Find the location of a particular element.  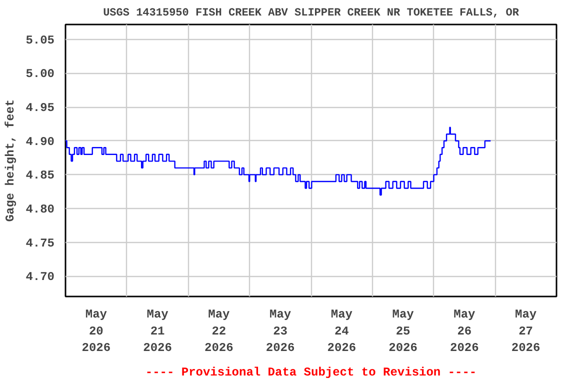

chart-title: USGS 14315950 FISH CREEK ABV SLIPPER CREEK NR TOKETEE FALLS, OR is located at coordinates (311, 14).